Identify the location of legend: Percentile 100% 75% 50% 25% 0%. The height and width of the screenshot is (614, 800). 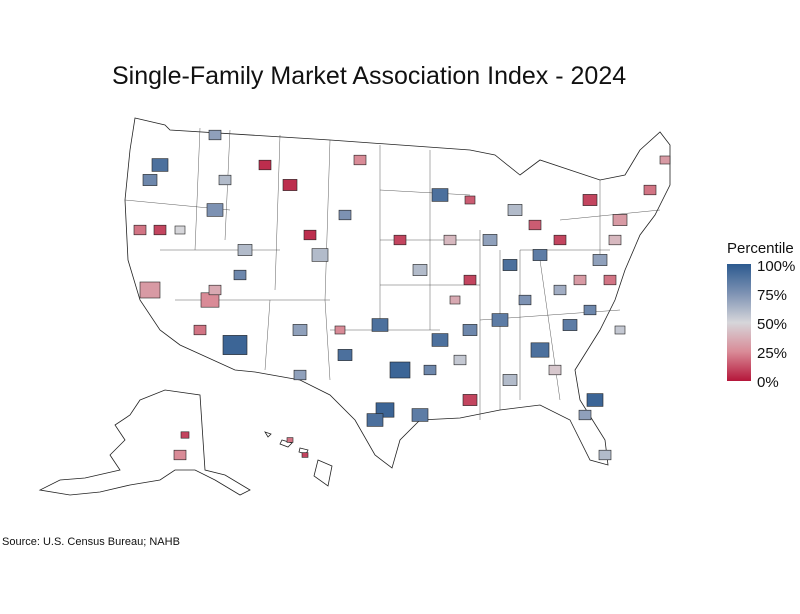
(761, 315).